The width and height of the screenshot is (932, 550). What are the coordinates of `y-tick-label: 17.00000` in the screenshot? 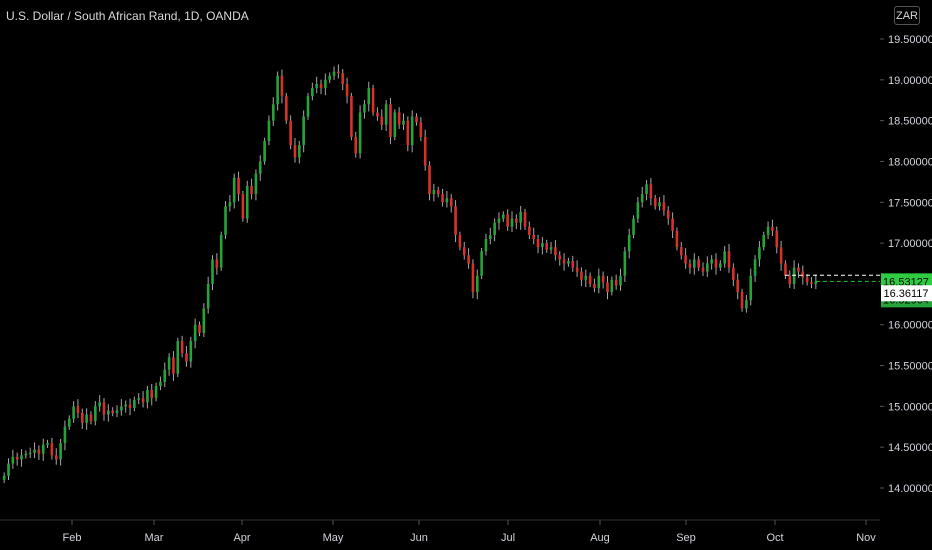 It's located at (910, 244).